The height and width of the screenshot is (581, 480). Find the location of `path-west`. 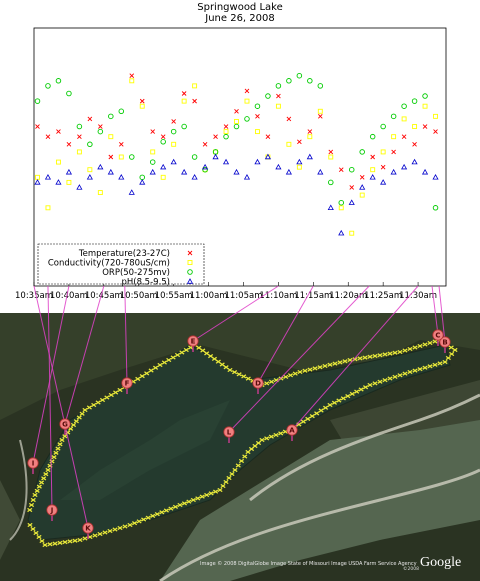

path-west is located at coordinates (18, 490).